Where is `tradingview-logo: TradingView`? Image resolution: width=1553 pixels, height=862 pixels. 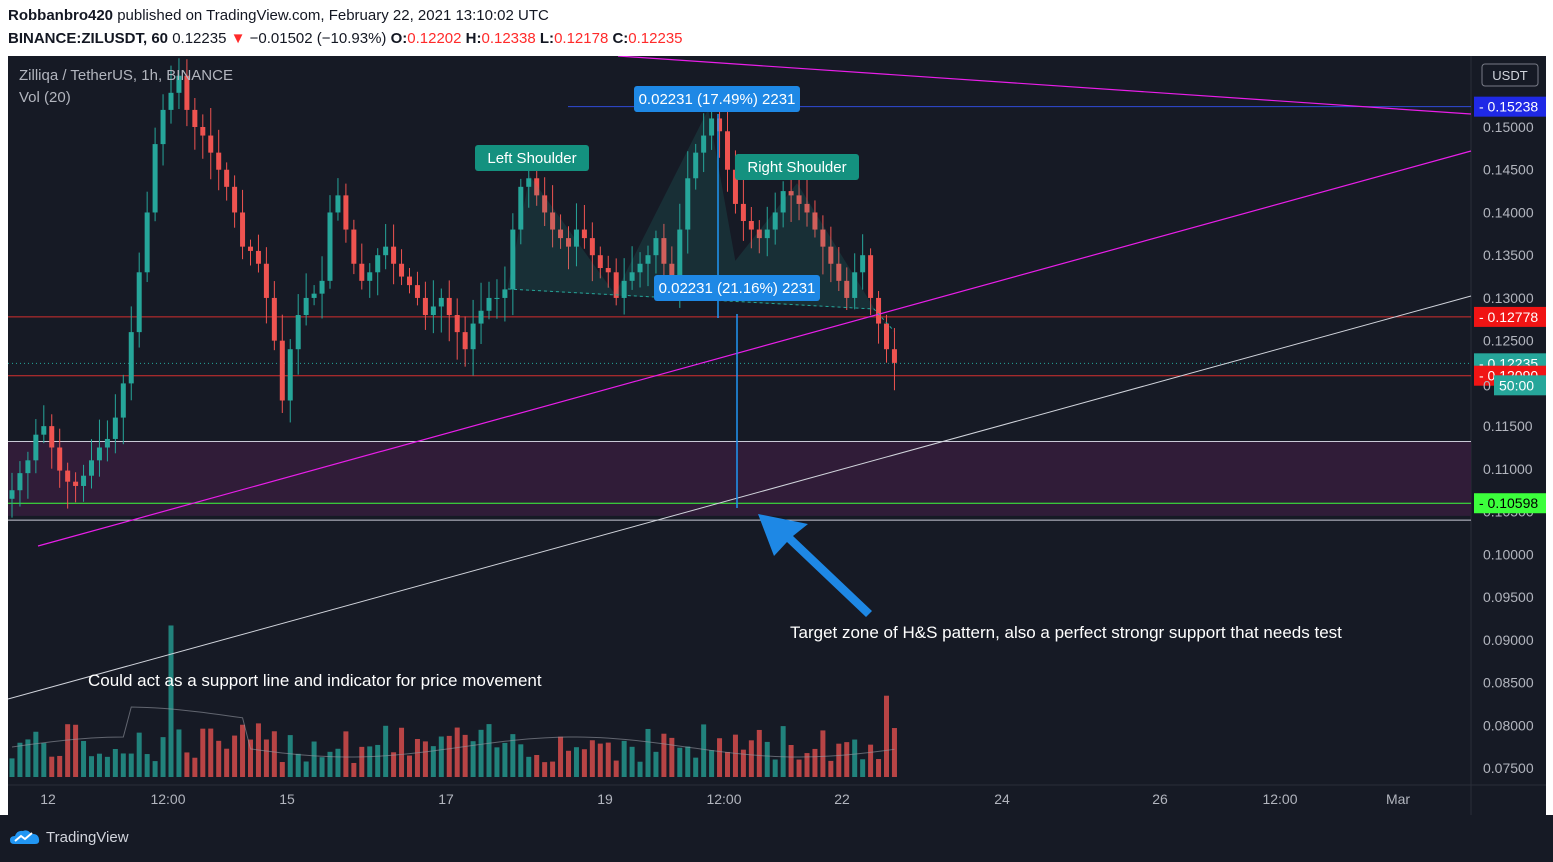 tradingview-logo: TradingView is located at coordinates (69, 837).